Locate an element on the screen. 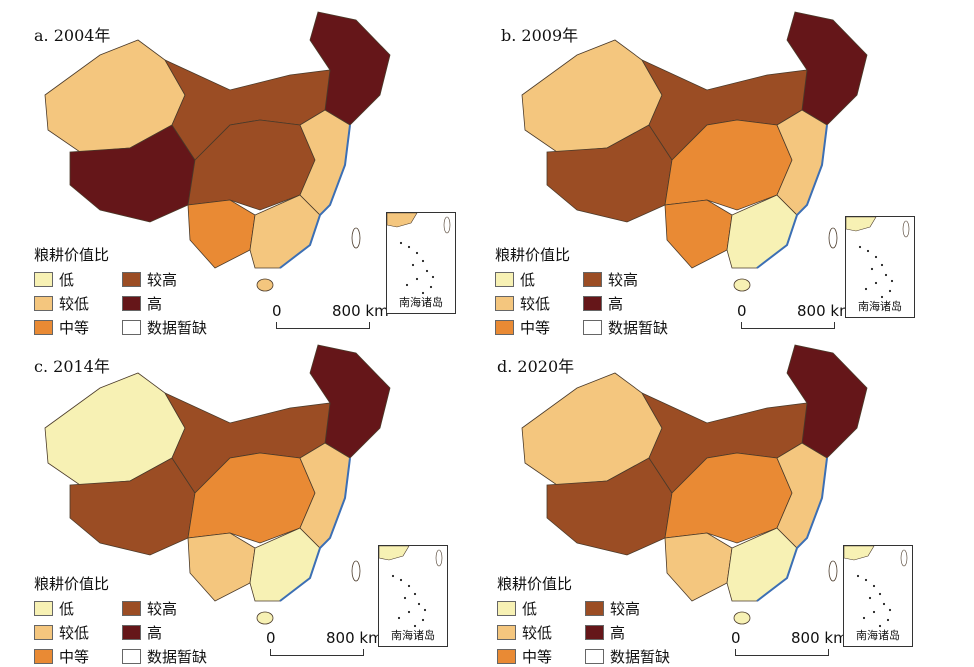  inset-island is located at coordinates (904, 558).